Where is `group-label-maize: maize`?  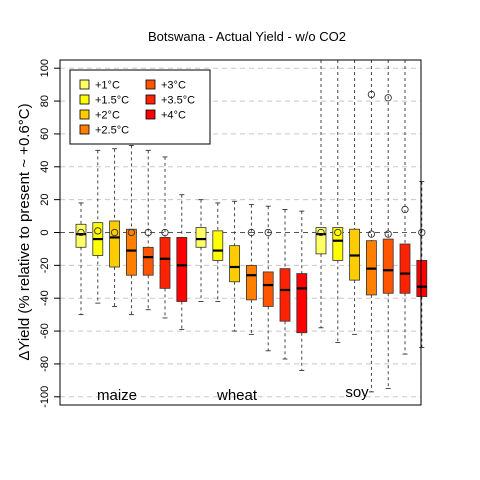
group-label-maize: maize is located at coordinates (117, 395).